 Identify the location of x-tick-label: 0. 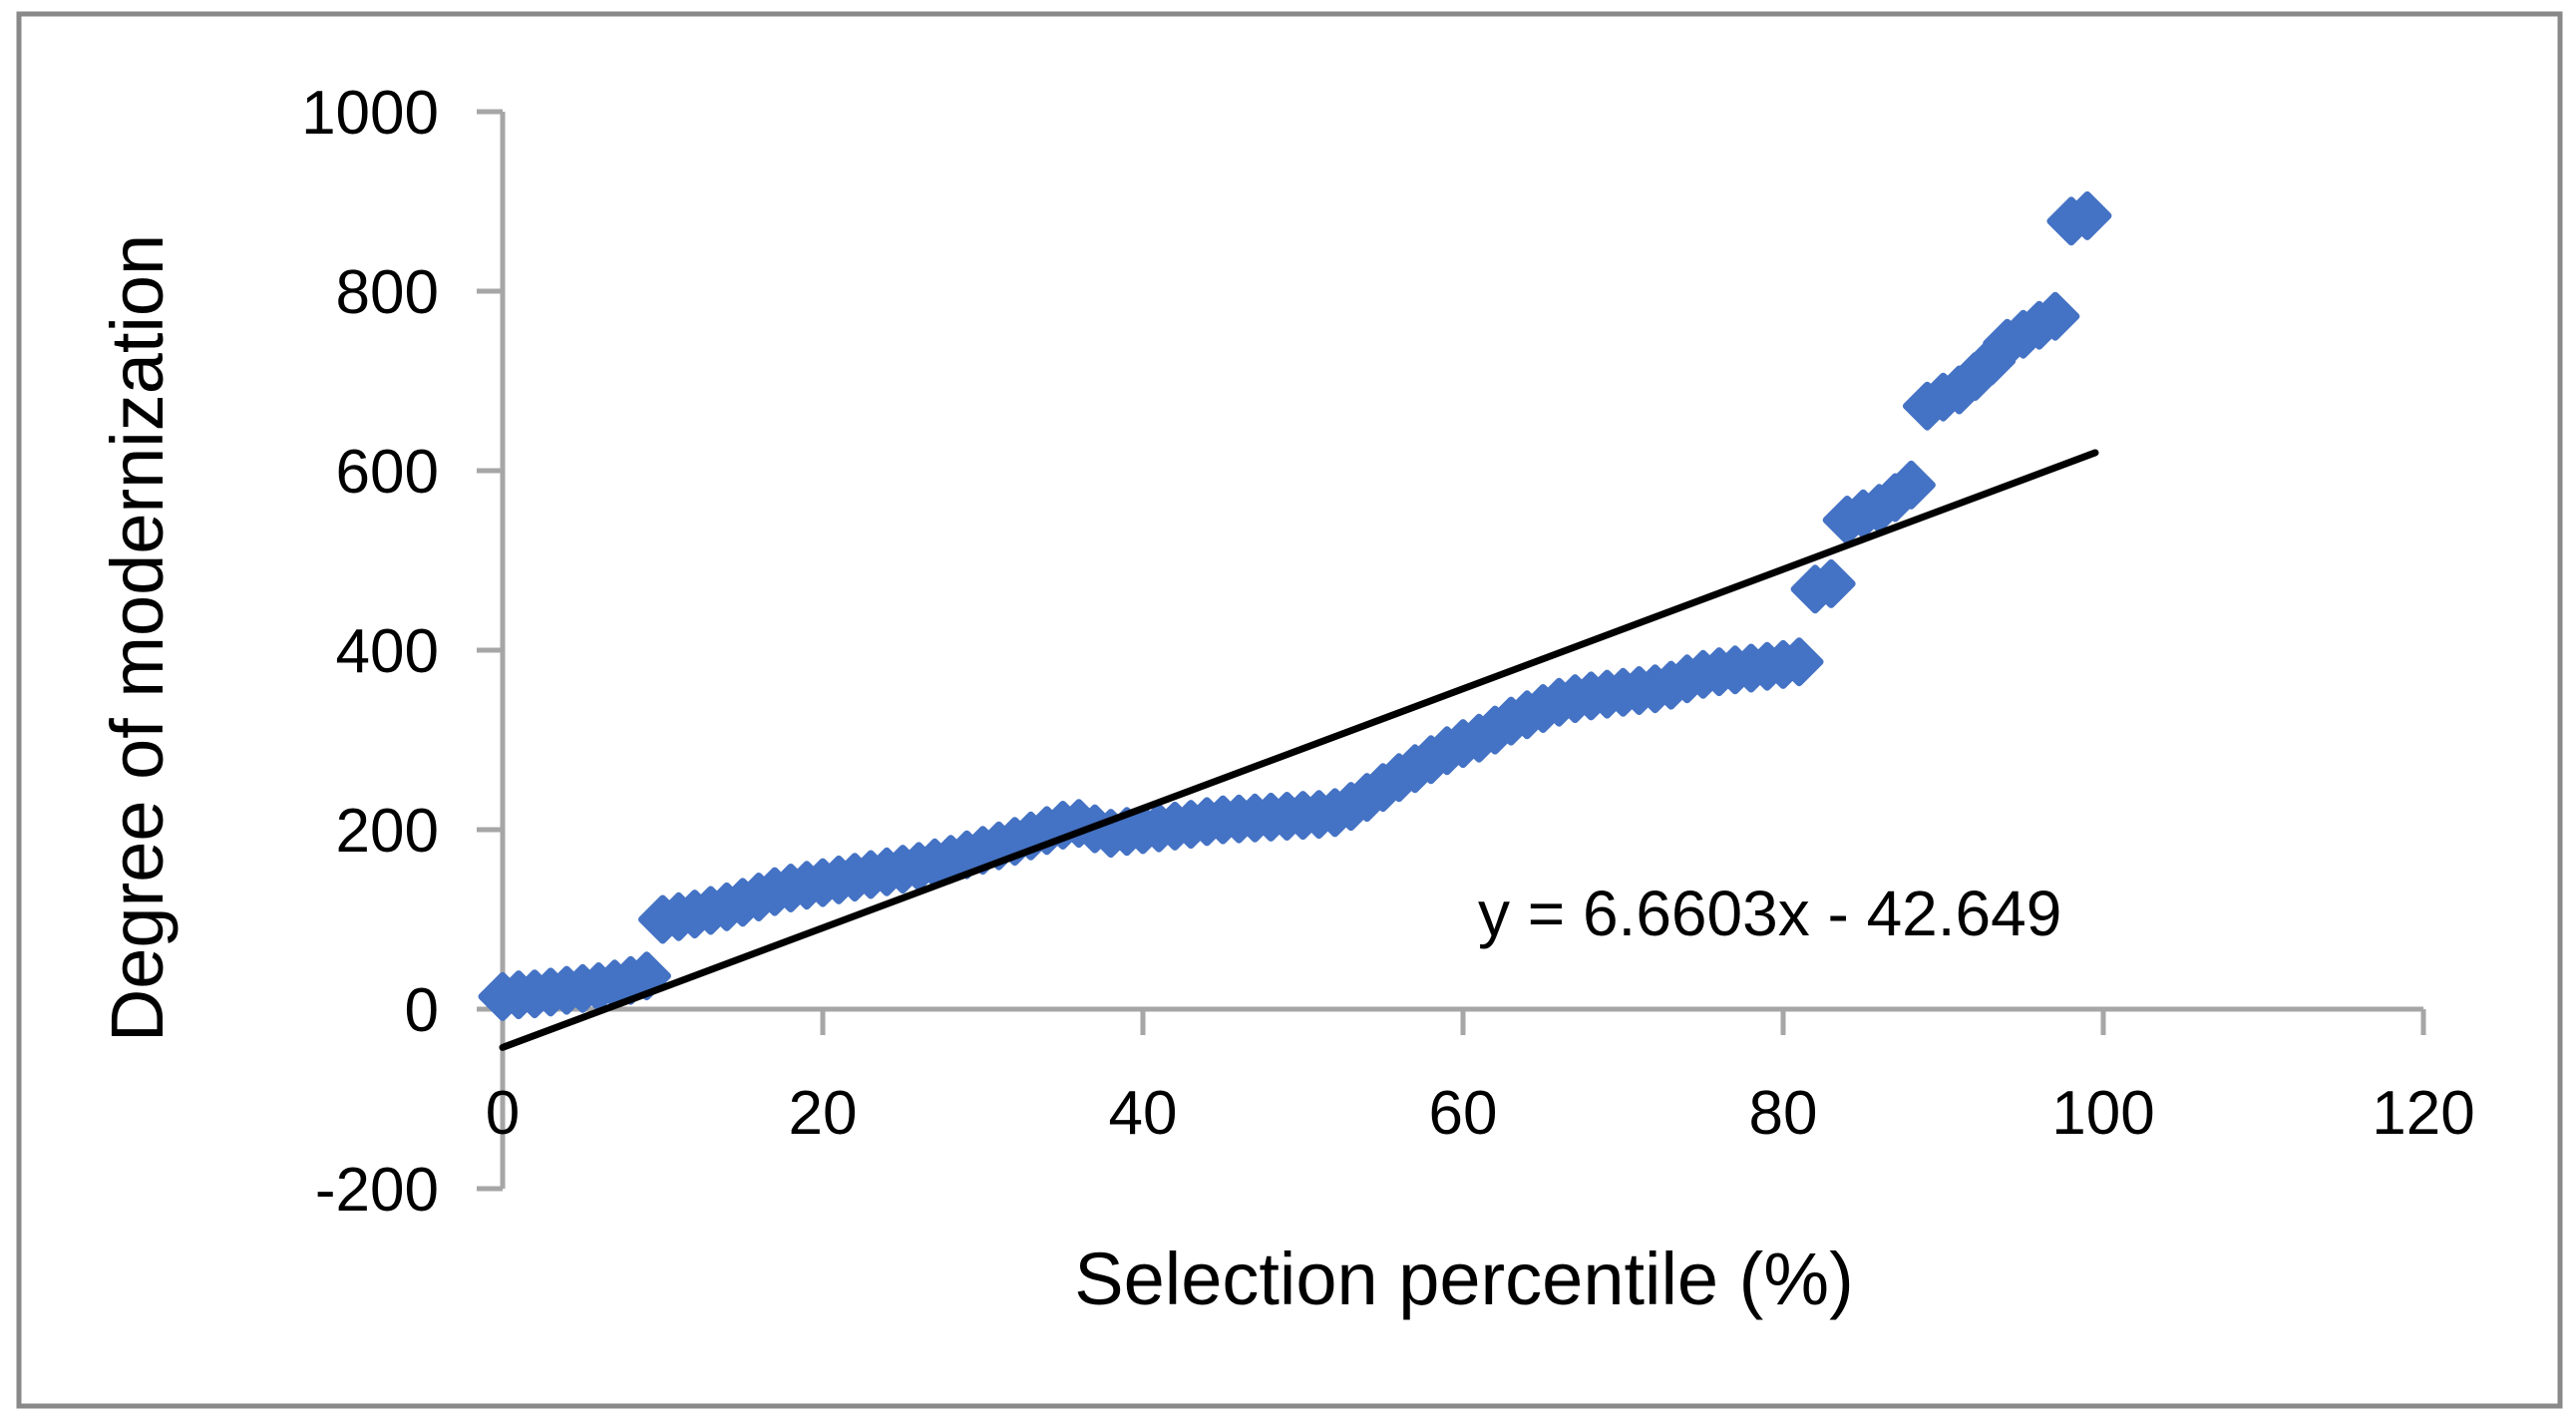
(503, 1113).